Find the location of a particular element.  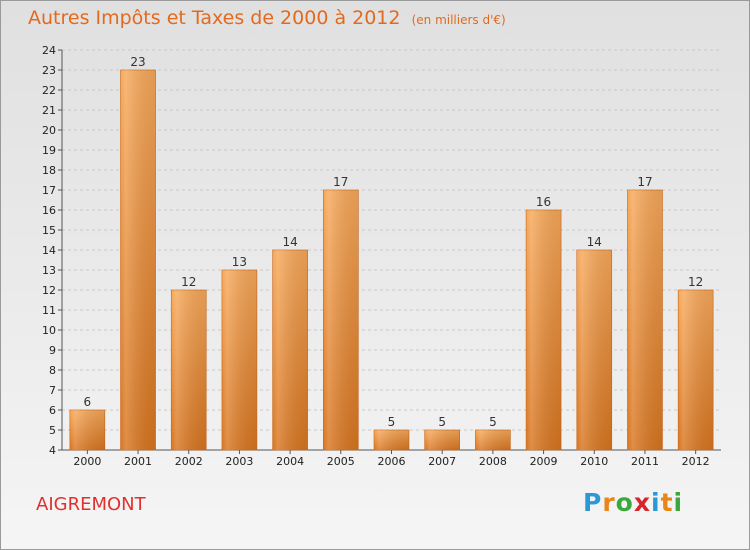

y-tick-label: 12 is located at coordinates (49, 290).